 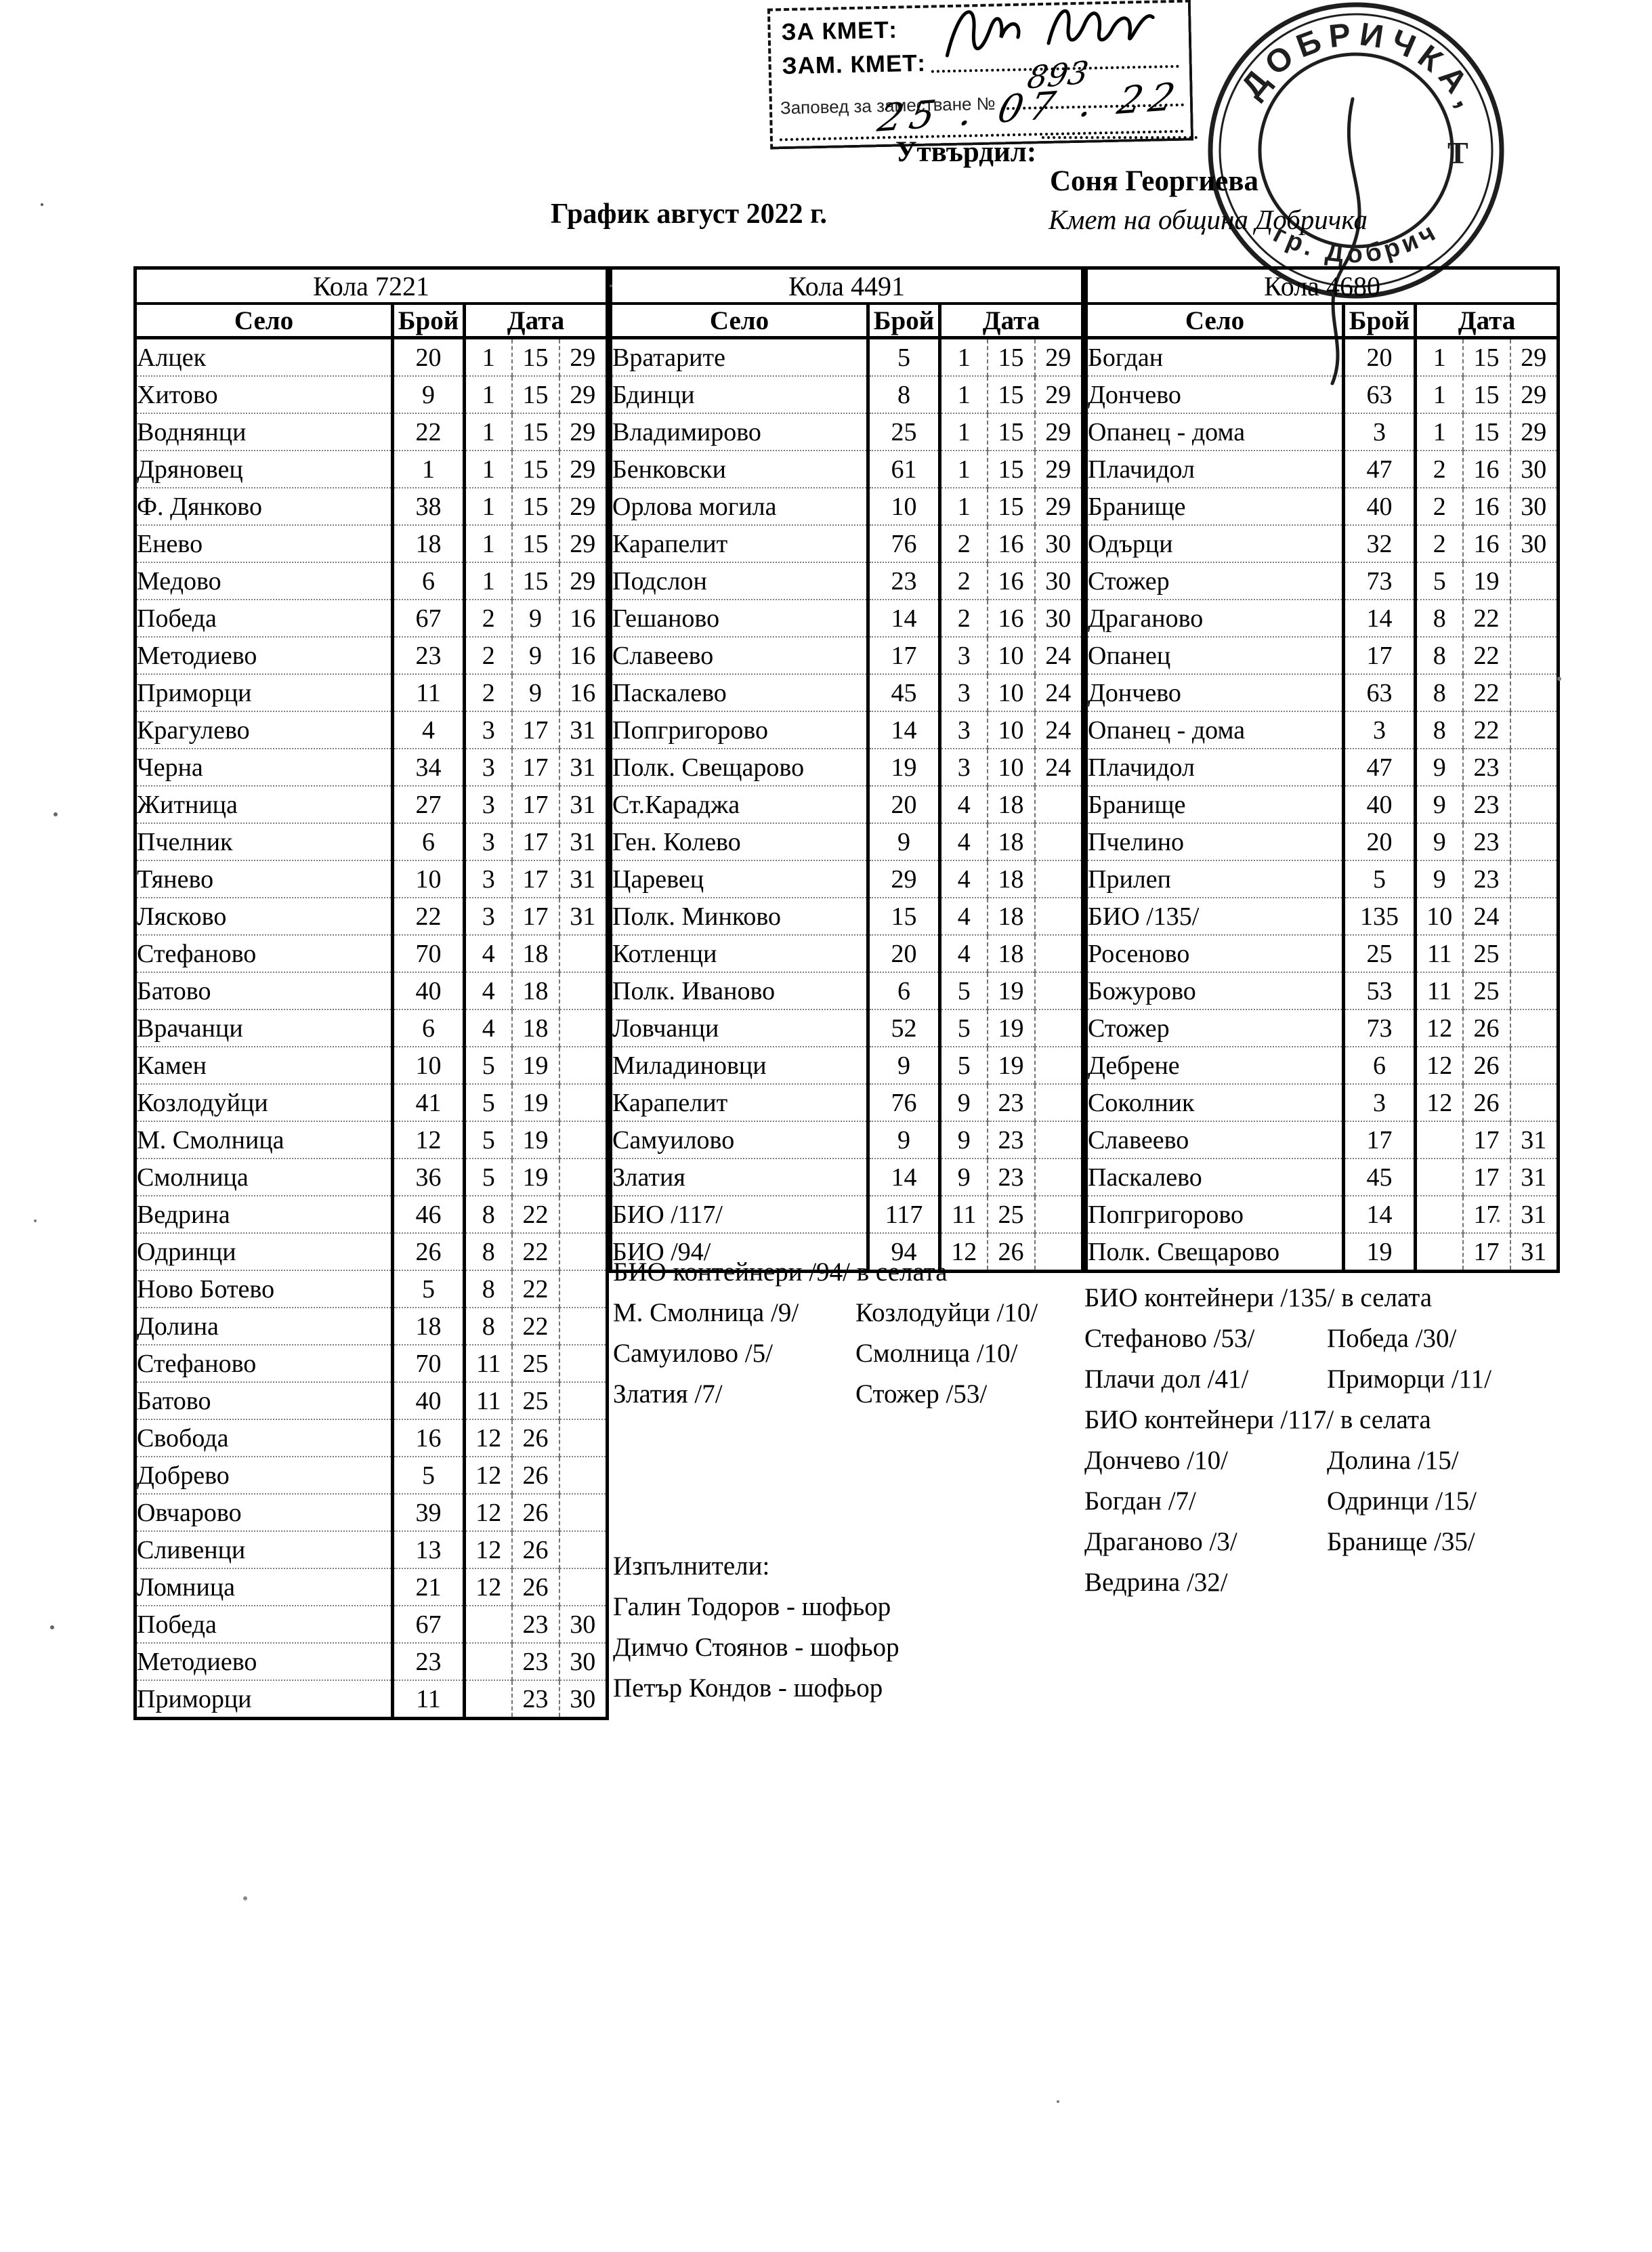 What do you see at coordinates (1322, 1252) in the screenshot?
I see `table-row: Полк. Свещарово 19 17 31` at bounding box center [1322, 1252].